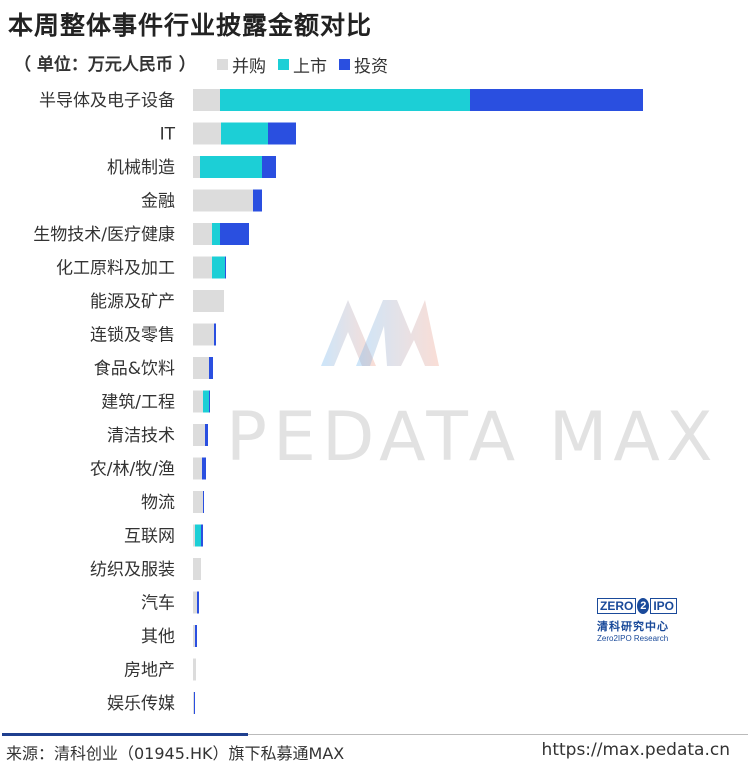  What do you see at coordinates (249, 66) in the screenshot?
I see `legend-label-merger: 并购` at bounding box center [249, 66].